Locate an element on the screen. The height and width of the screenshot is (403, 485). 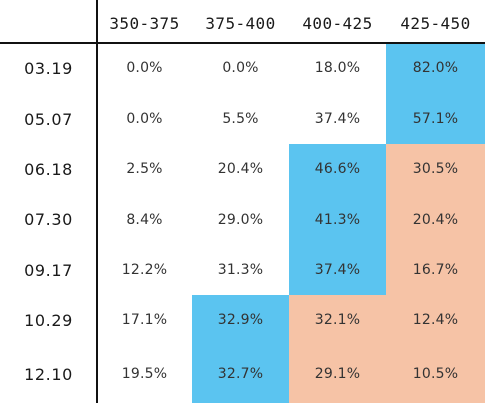
table-cell: 31.3% is located at coordinates (240, 270).